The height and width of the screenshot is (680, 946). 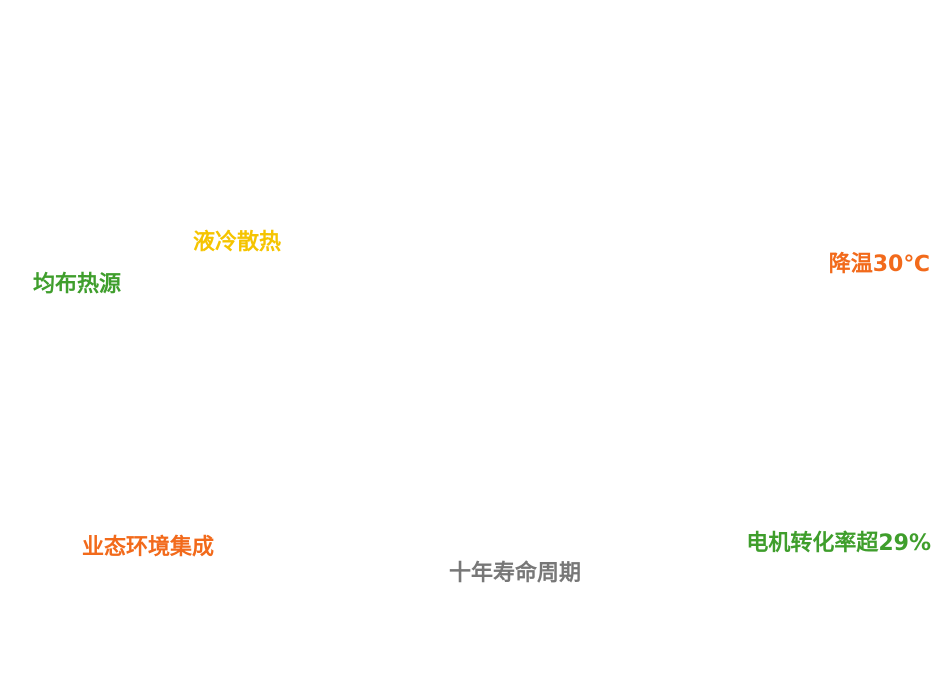 I want to click on feature-label: 十年寿命周期, so click(x=515, y=573).